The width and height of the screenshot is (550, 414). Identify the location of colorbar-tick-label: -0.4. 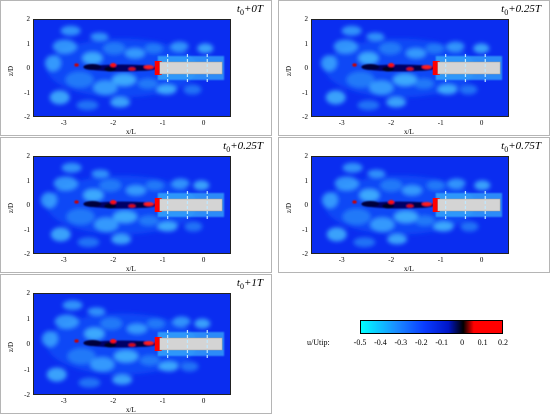
(380, 342).